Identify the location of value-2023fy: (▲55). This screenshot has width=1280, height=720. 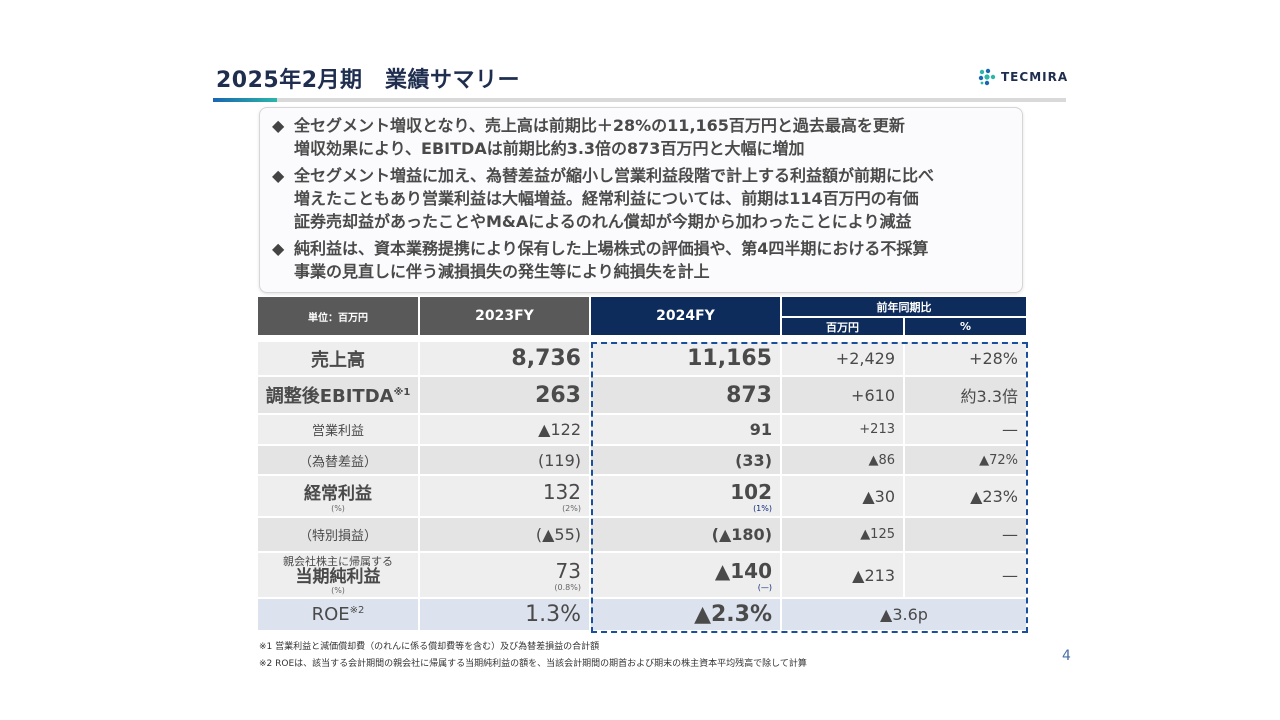
(504, 535).